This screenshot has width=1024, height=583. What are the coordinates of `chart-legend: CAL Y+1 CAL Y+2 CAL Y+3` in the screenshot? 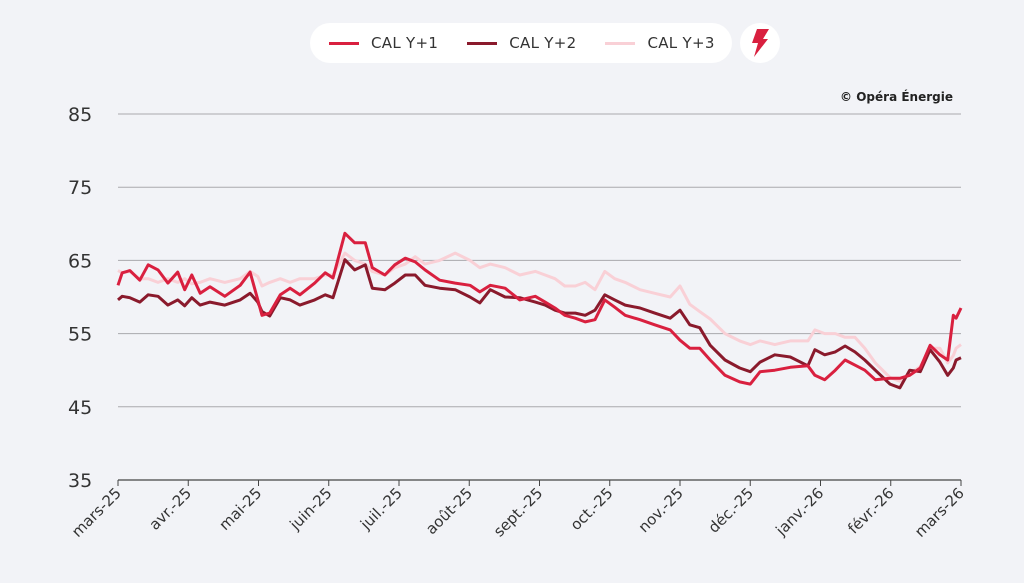 It's located at (521, 43).